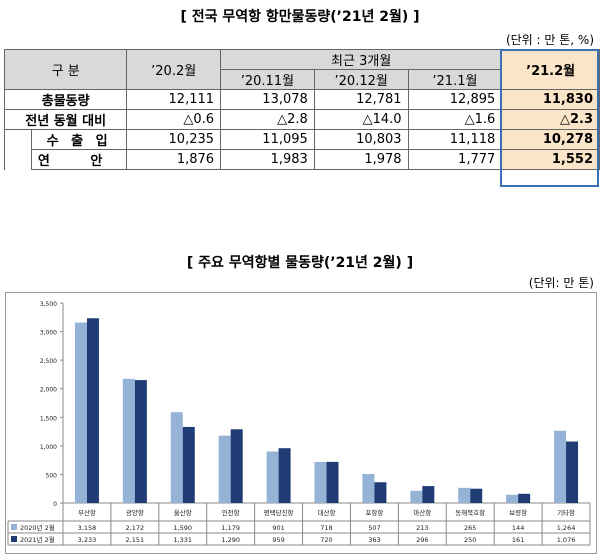 This screenshot has width=600, height=558. I want to click on cell: △0.6, so click(174, 119).